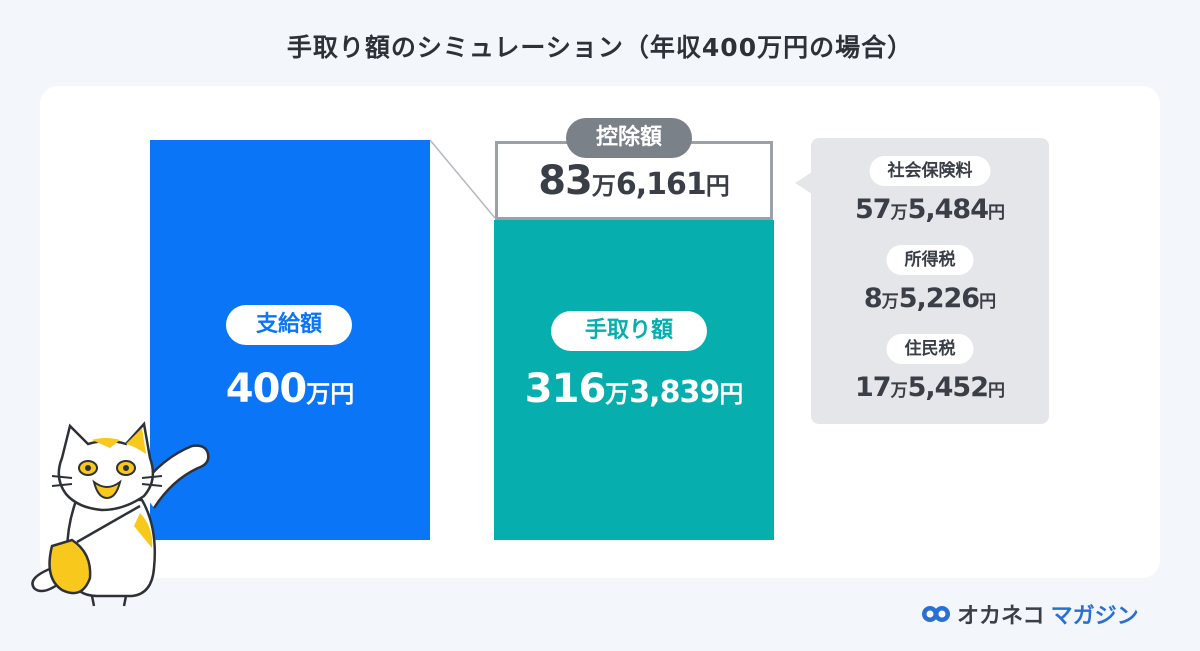 Image resolution: width=1200 pixels, height=651 pixels. What do you see at coordinates (996, 213) in the screenshot?
I see `social-insurance-yen: 円` at bounding box center [996, 213].